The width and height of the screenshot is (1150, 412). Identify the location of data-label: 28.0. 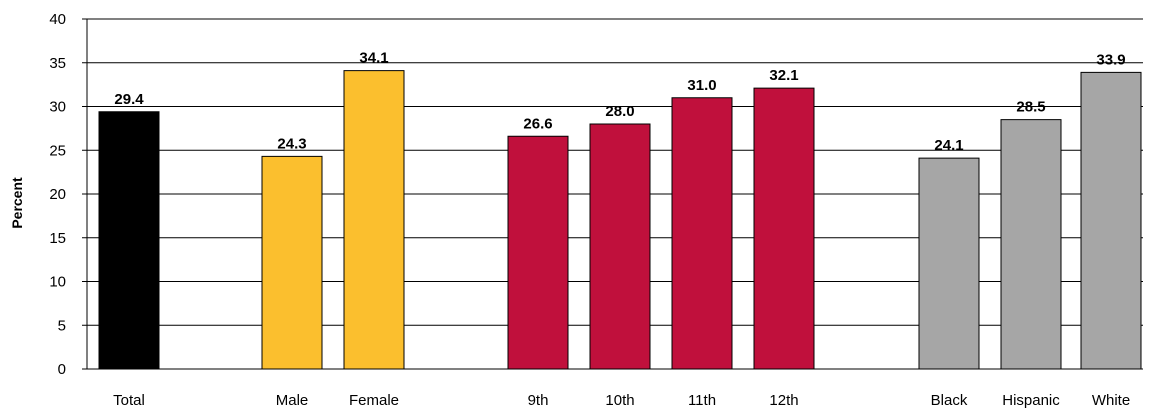
(619, 111).